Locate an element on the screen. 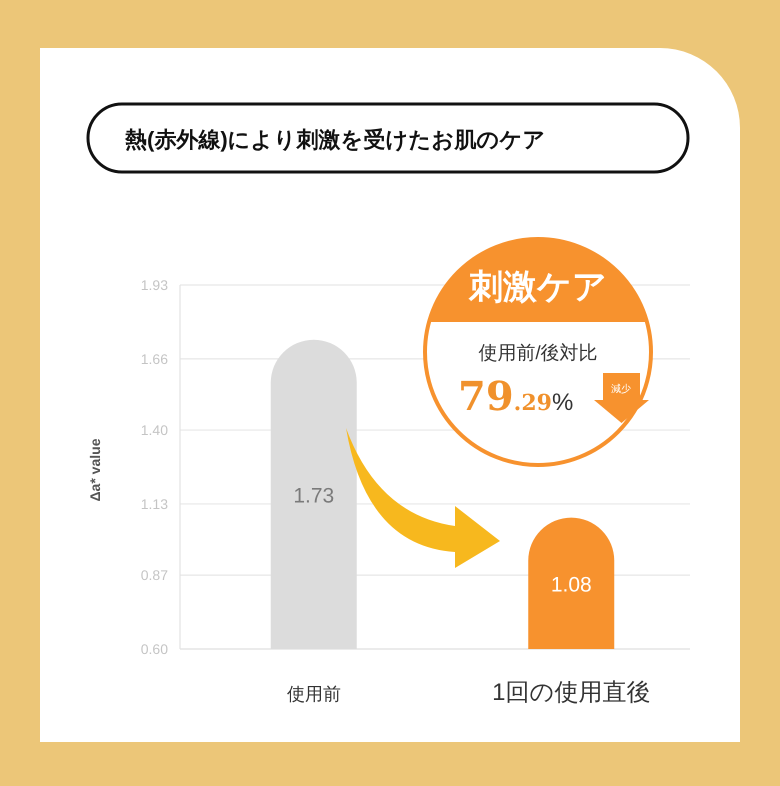 The height and width of the screenshot is (786, 780). y-axis-title: Δa* value is located at coordinates (95, 470).